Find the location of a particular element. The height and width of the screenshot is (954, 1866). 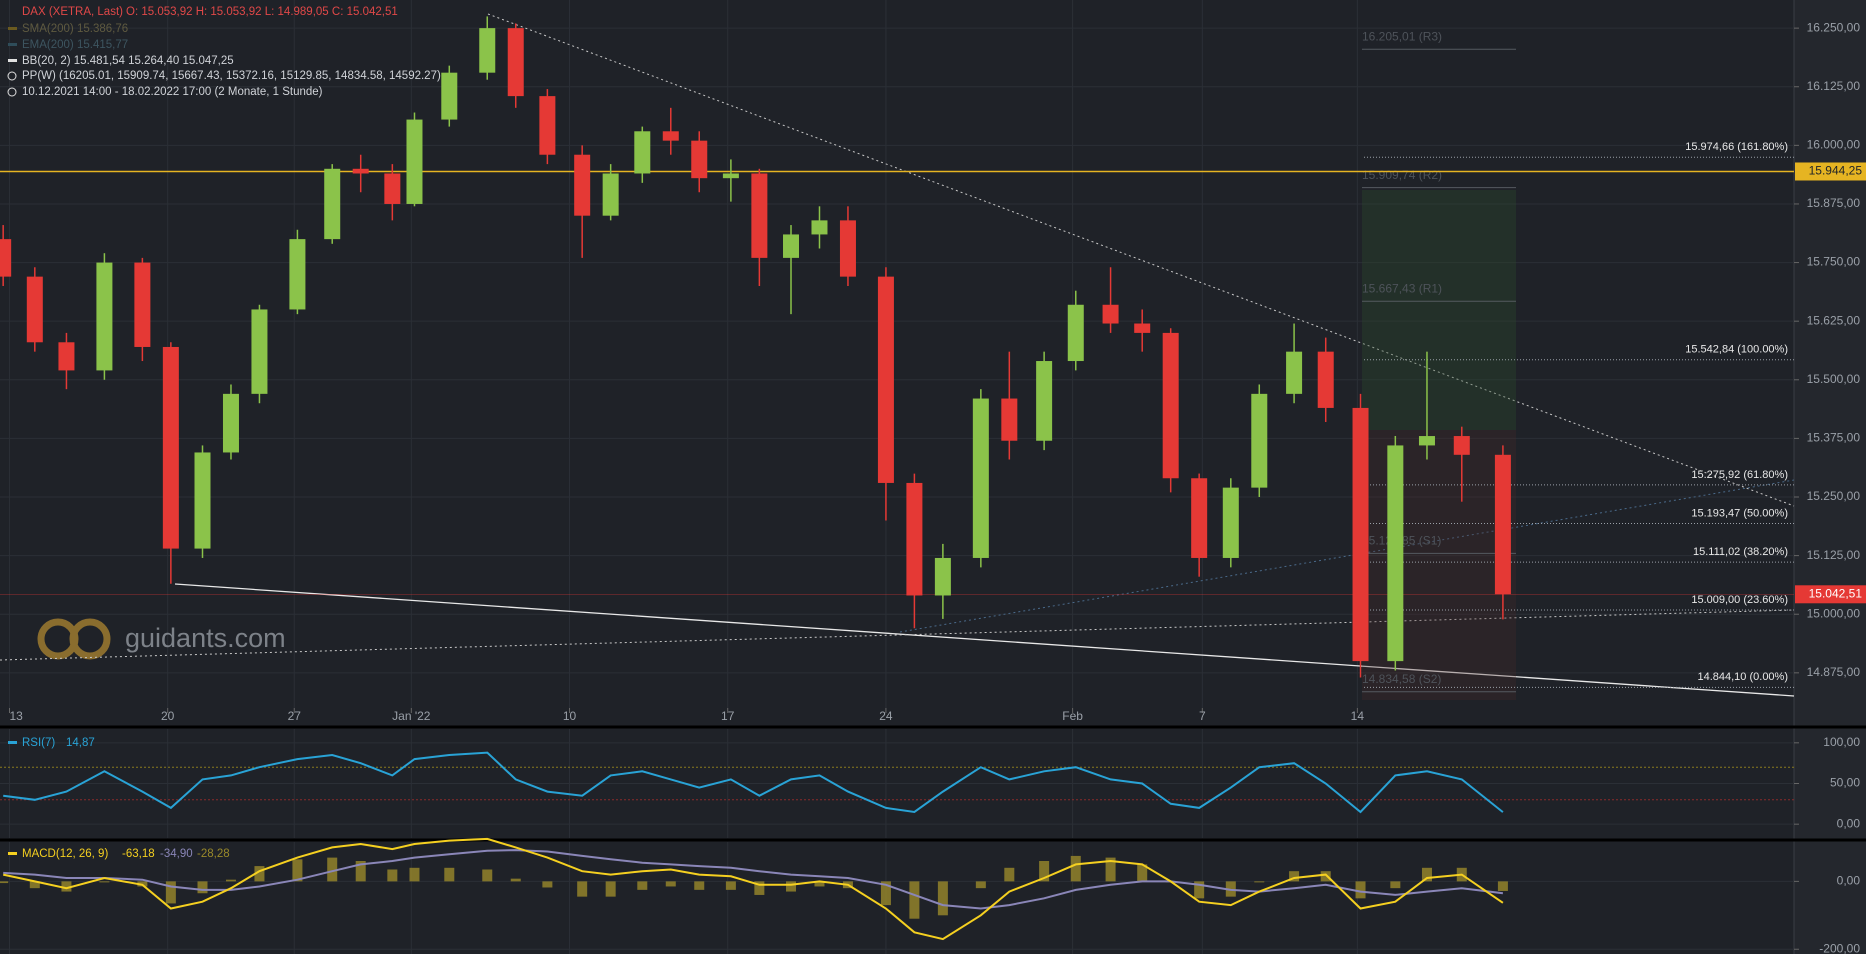

fib-label: 15.974,66 (161.80%) is located at coordinates (1736, 147).